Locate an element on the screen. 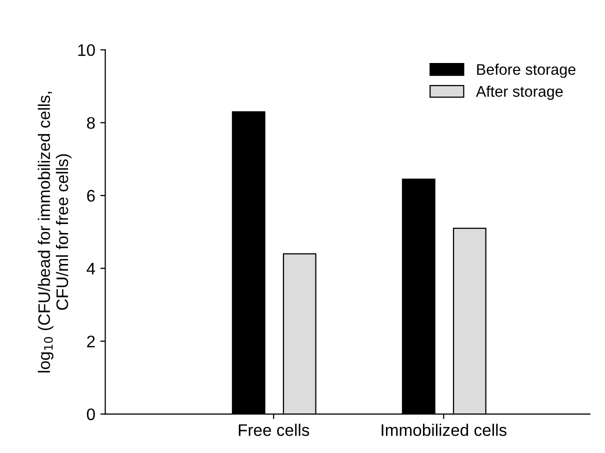  y-tick-label: 0 is located at coordinates (90, 414).